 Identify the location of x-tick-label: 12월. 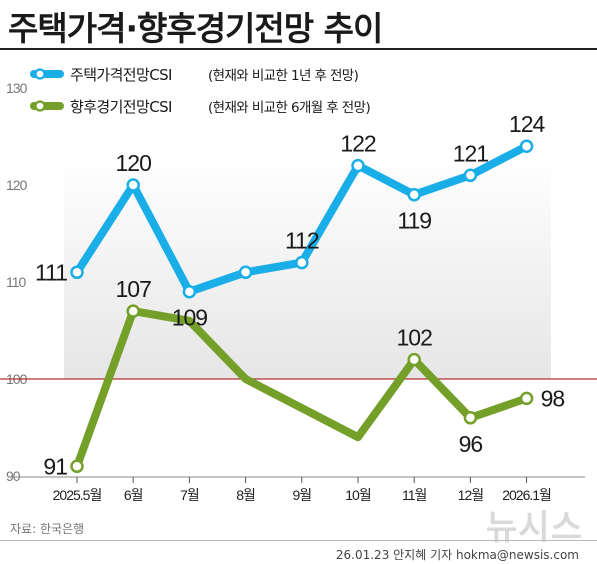
(471, 495).